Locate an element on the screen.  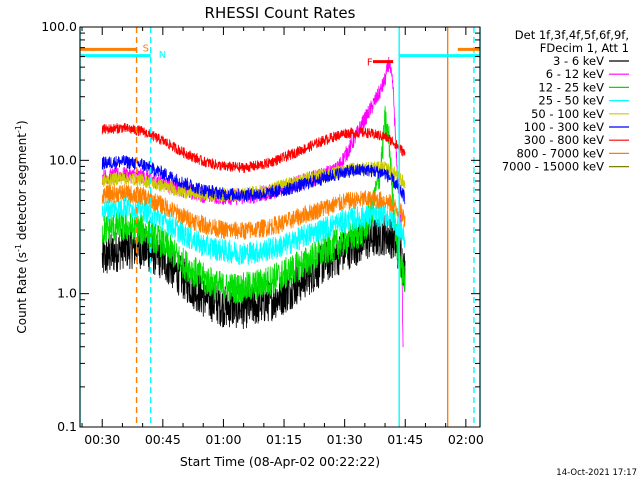
x-tick-label: 01:15 is located at coordinates (284, 439).